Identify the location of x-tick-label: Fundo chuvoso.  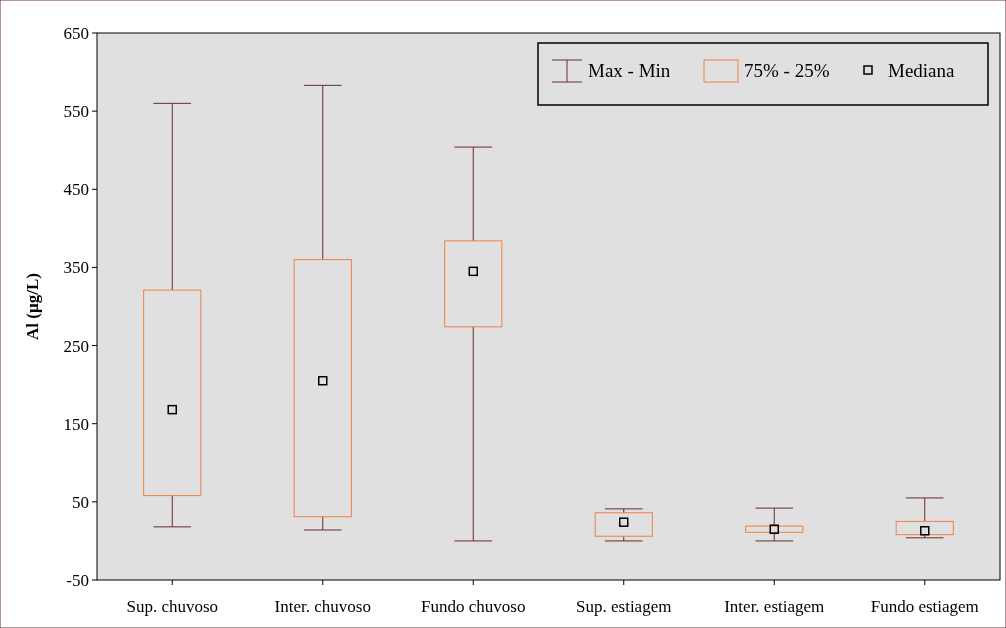
(473, 606).